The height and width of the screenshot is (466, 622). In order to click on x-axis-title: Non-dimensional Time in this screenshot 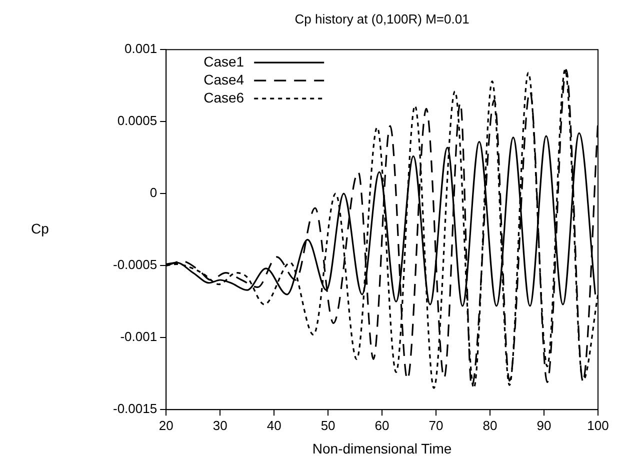, I will do `click(382, 448)`.